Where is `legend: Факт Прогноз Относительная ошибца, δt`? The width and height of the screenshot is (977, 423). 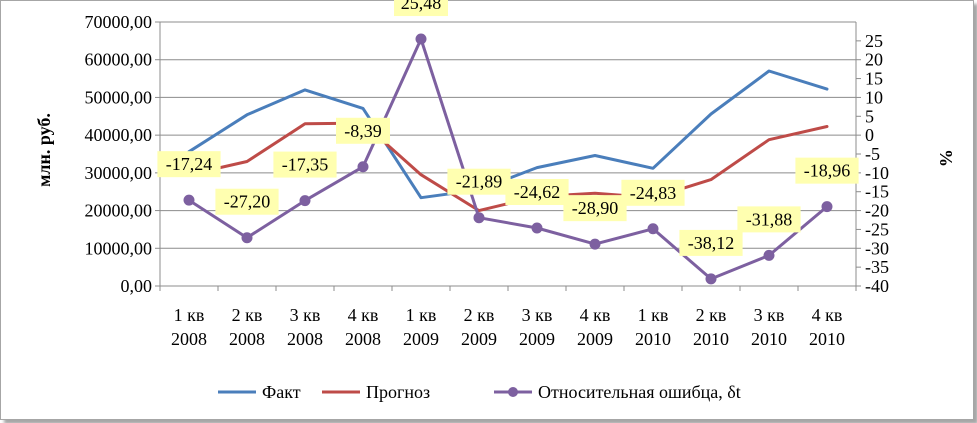 legend: Факт Прогноз Относительная ошибца, δt is located at coordinates (479, 392).